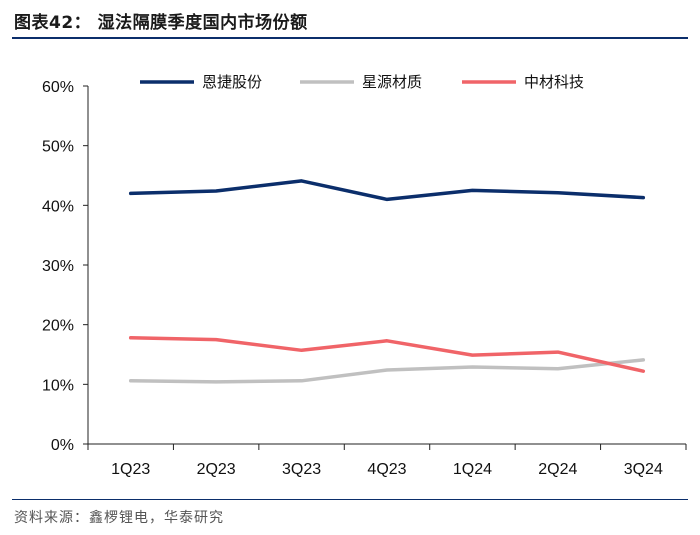  I want to click on title-rule, so click(350, 38).